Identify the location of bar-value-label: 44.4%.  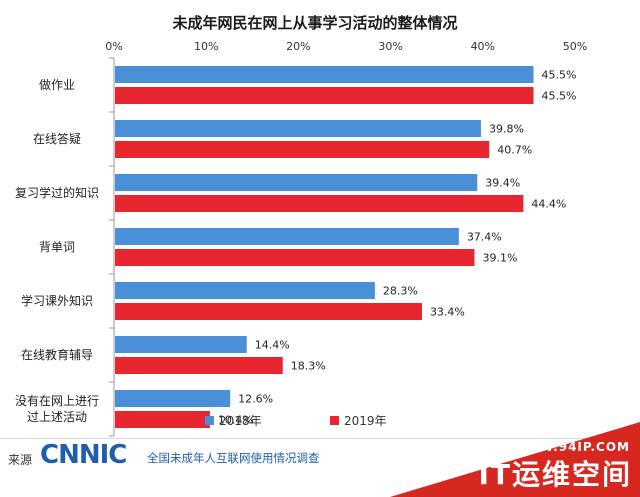
(548, 204).